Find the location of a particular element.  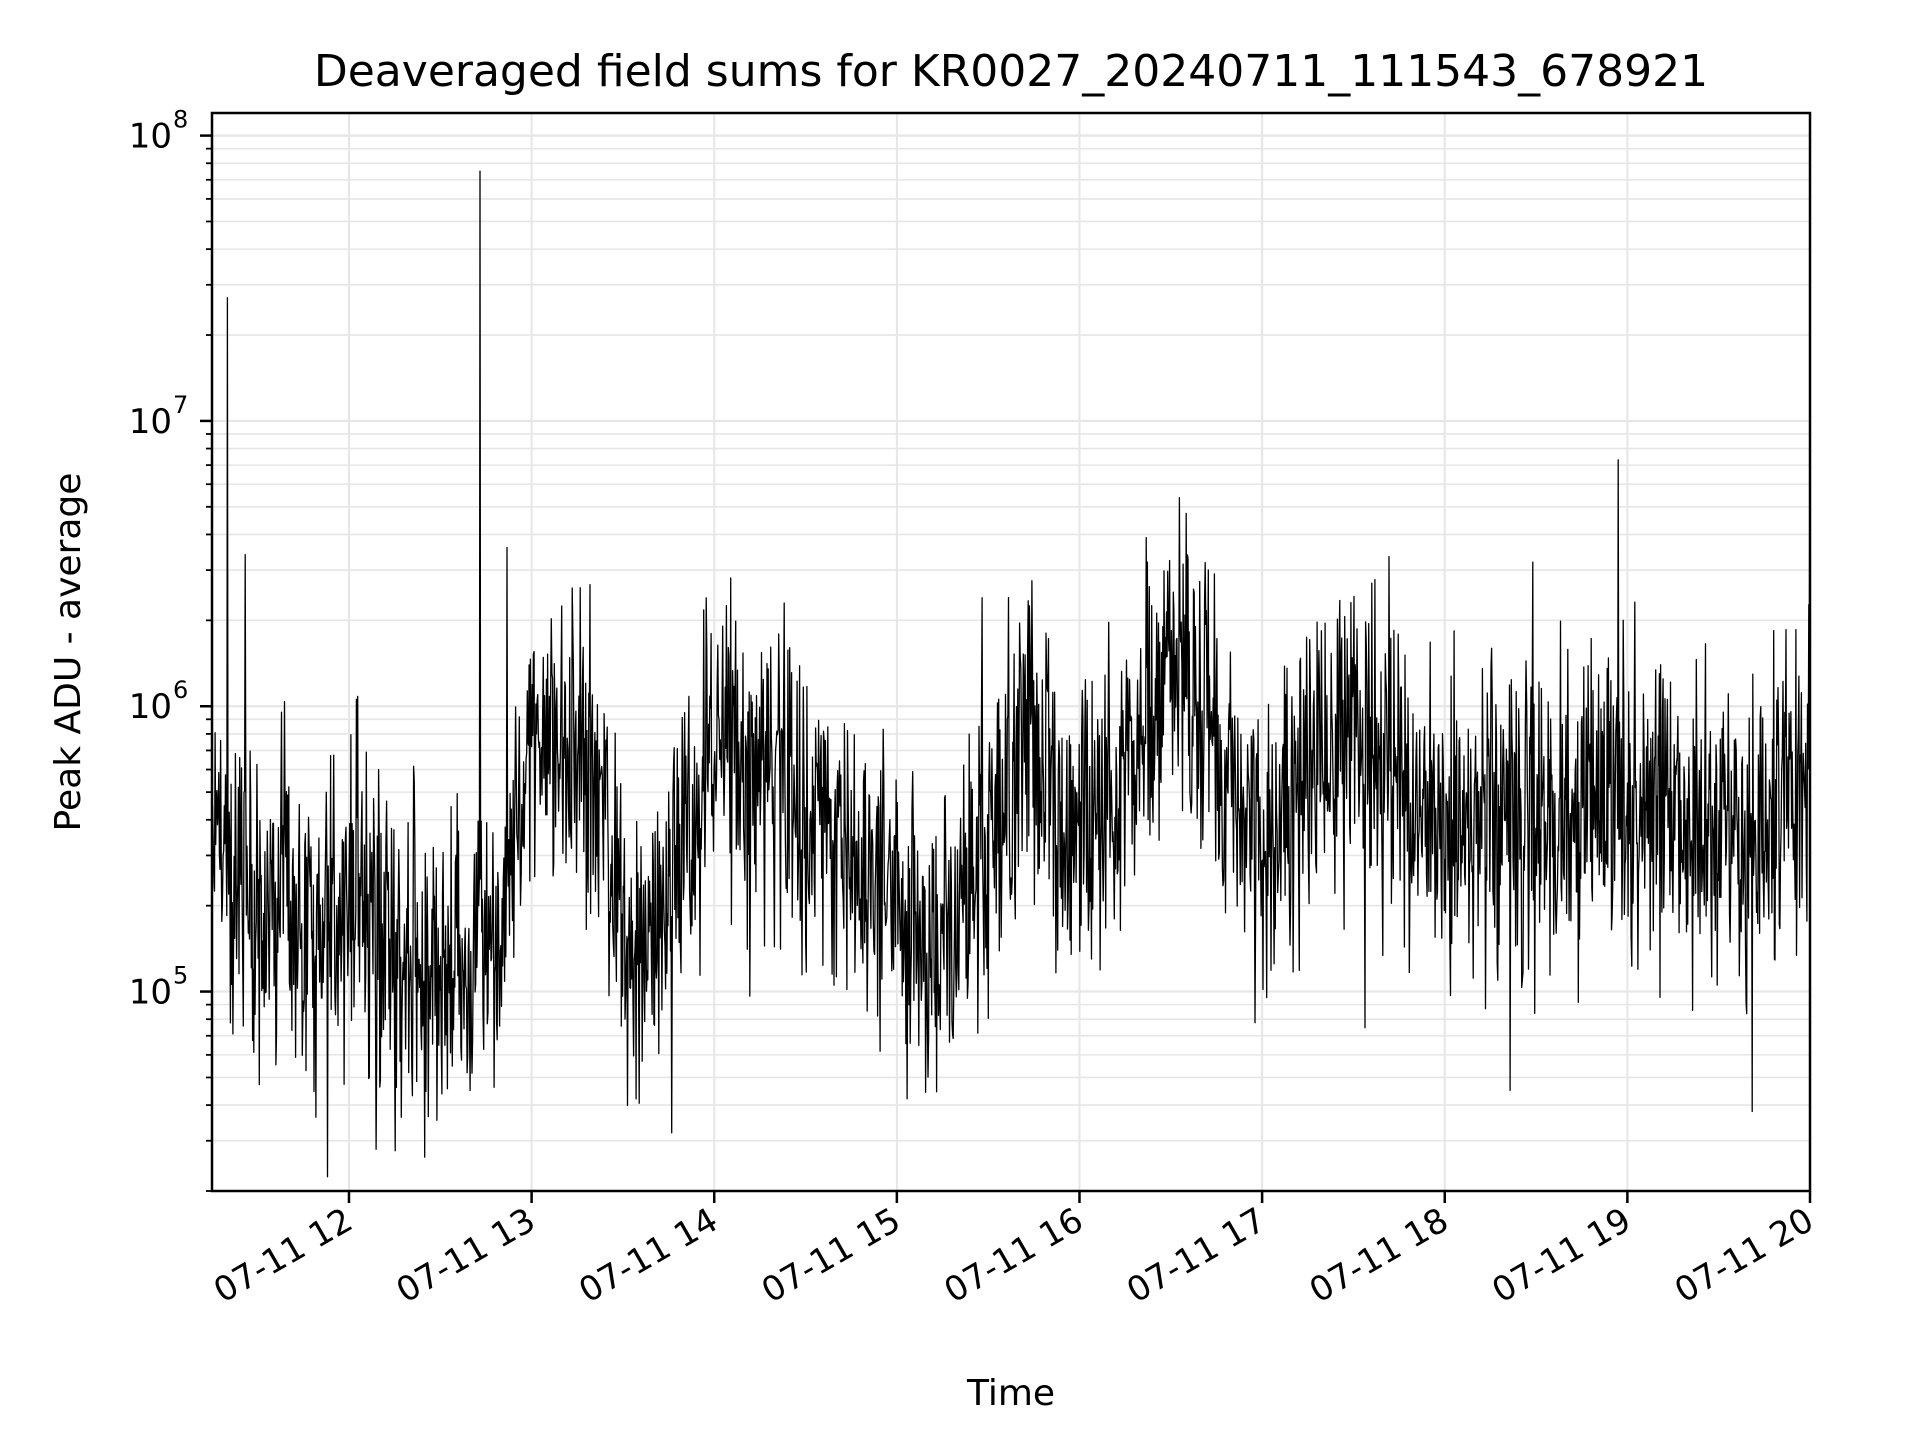

y-tick-label-exponent: 8 is located at coordinates (180, 120).